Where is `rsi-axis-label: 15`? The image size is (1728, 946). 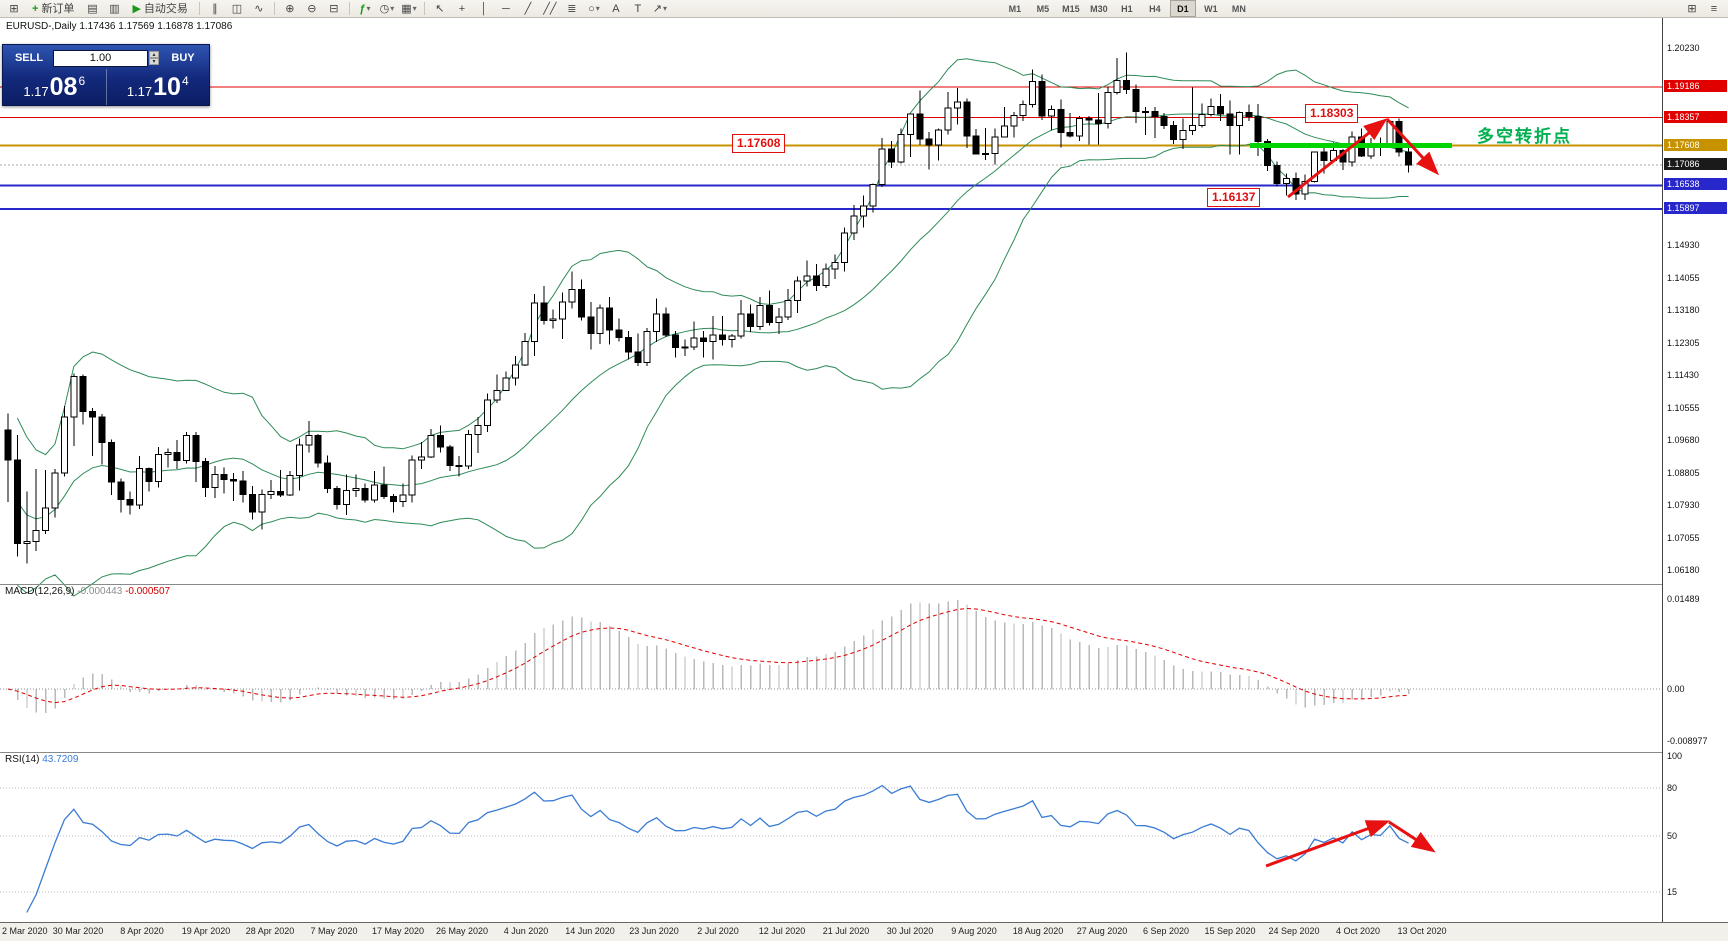 rsi-axis-label: 15 is located at coordinates (1672, 892).